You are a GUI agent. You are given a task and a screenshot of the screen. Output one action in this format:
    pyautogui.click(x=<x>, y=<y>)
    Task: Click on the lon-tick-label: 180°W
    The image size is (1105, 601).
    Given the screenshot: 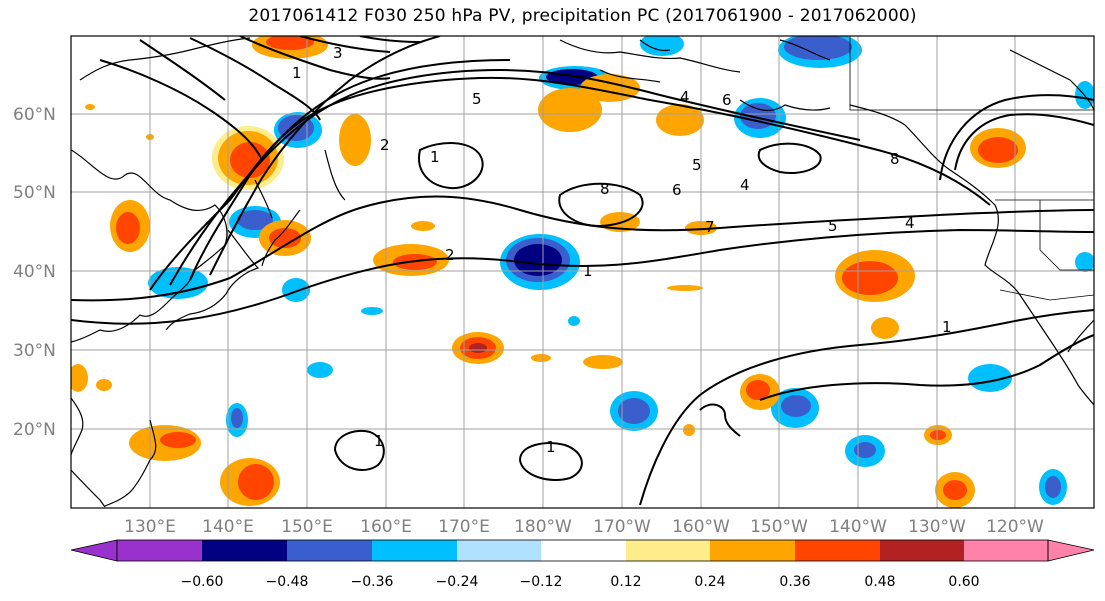 What is the action you would take?
    pyautogui.click(x=543, y=527)
    